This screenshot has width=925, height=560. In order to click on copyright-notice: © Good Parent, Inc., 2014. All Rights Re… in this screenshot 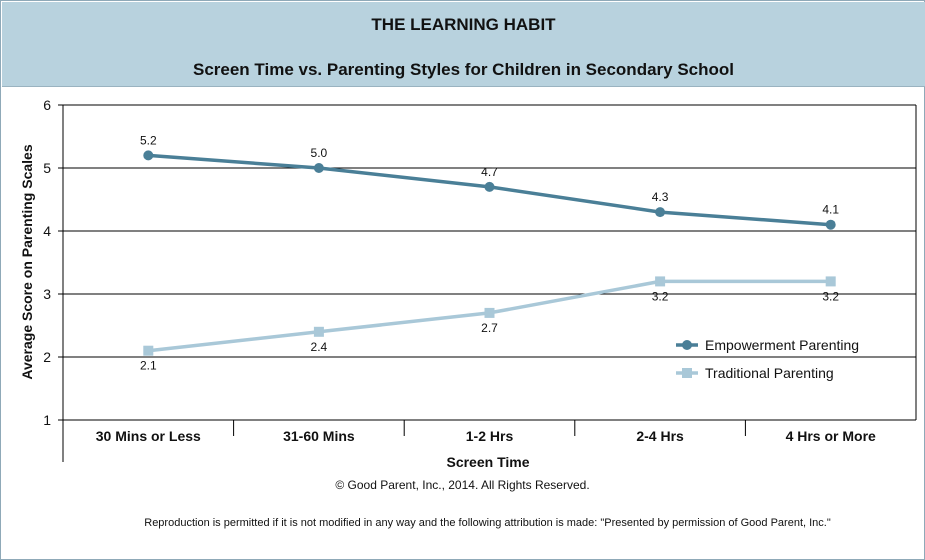, I will do `click(462, 485)`.